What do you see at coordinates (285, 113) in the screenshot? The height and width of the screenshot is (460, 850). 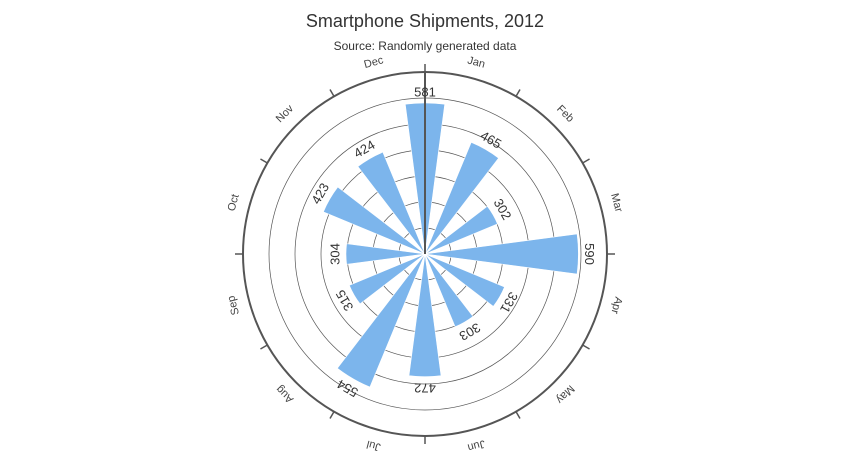 I see `tick-label-nov: Nov` at bounding box center [285, 113].